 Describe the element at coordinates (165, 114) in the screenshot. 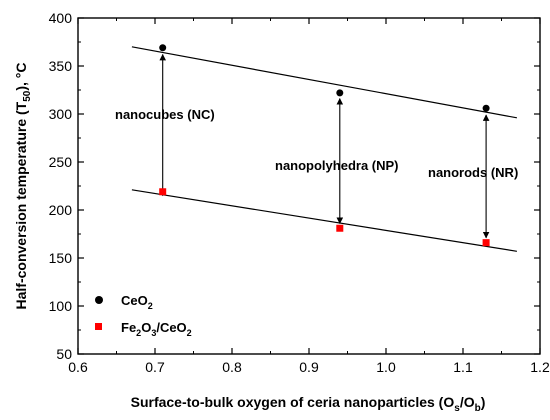

I see `annotation-nanocubes: nanocubes (NC)` at that location.